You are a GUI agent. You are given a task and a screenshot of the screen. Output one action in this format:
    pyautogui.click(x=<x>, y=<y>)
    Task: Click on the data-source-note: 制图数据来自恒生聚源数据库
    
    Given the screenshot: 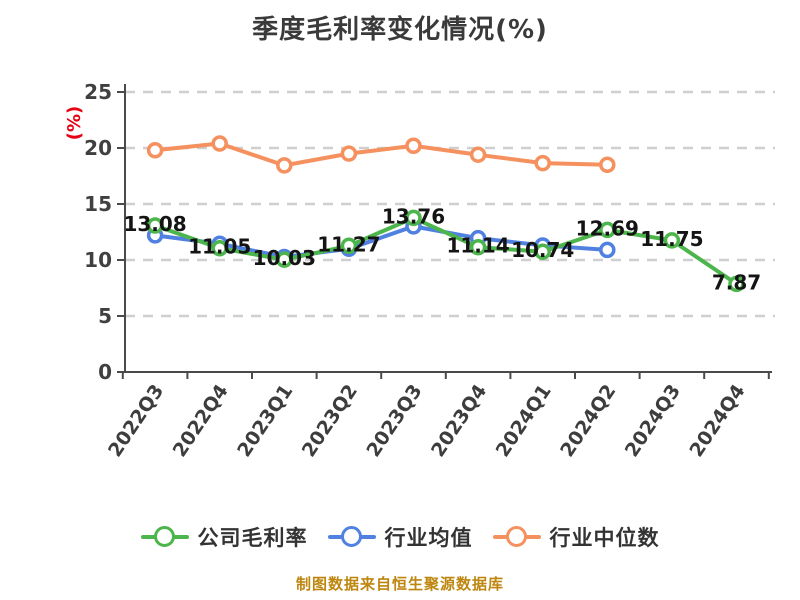 What is the action you would take?
    pyautogui.click(x=399, y=584)
    